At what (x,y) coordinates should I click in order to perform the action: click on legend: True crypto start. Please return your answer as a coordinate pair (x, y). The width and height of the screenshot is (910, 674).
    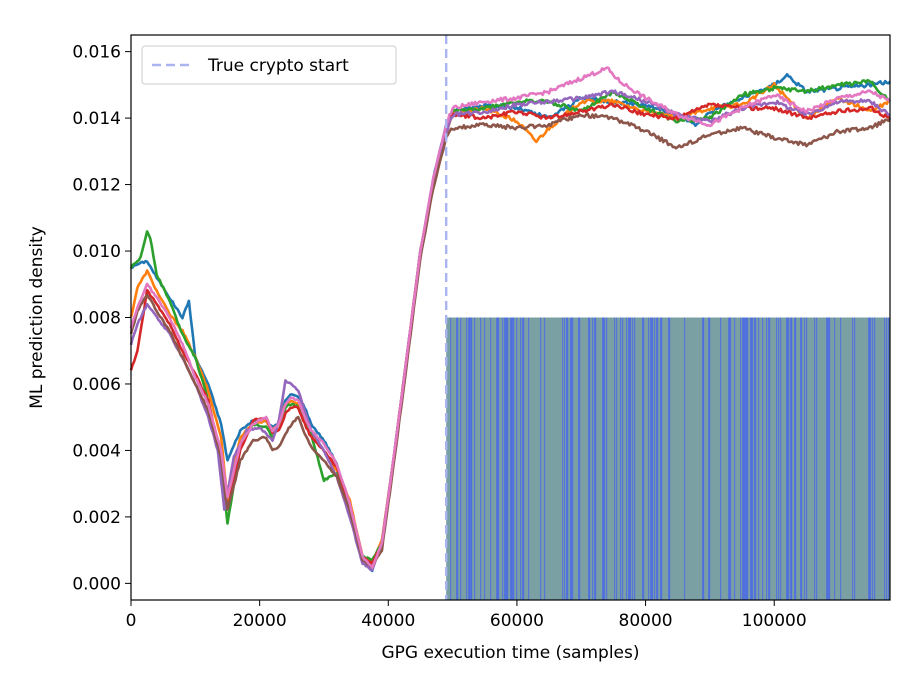
    Looking at the image, I should click on (269, 65).